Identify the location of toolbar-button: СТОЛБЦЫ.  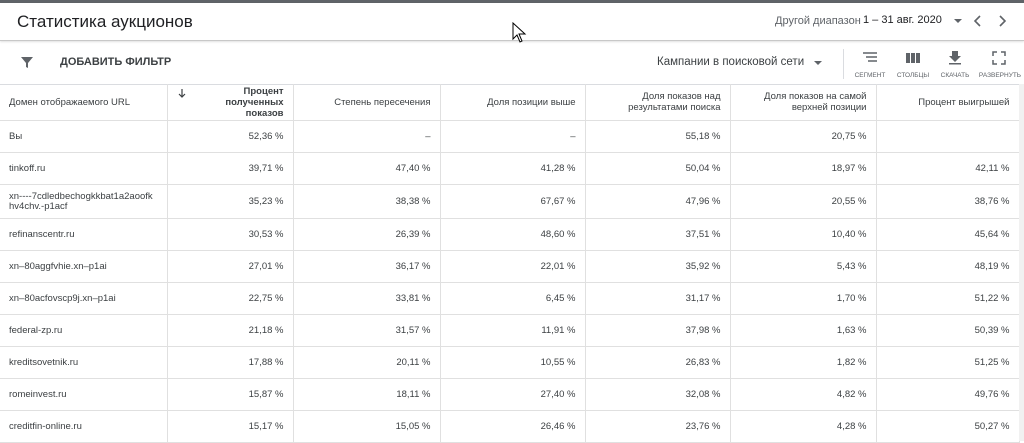
(913, 75).